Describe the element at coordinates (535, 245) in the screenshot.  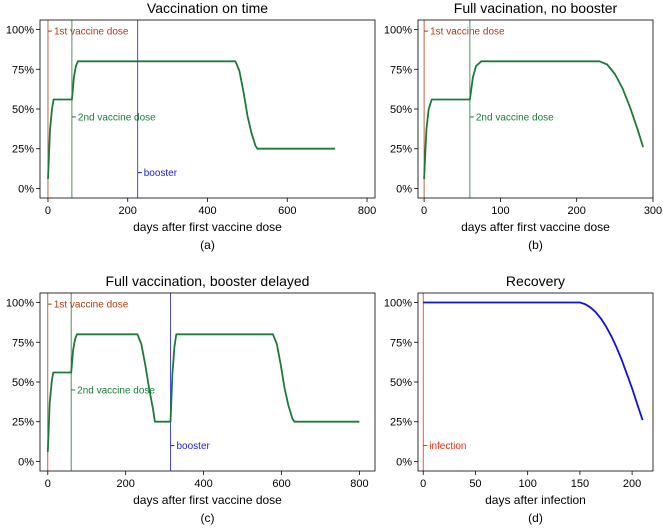
I see `panel-label: (b)` at that location.